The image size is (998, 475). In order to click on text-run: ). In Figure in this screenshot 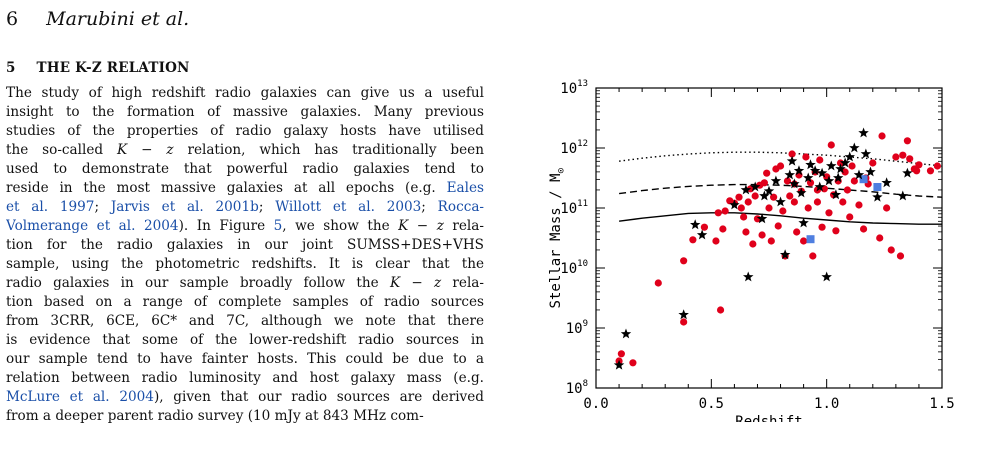, I will do `click(226, 226)`.